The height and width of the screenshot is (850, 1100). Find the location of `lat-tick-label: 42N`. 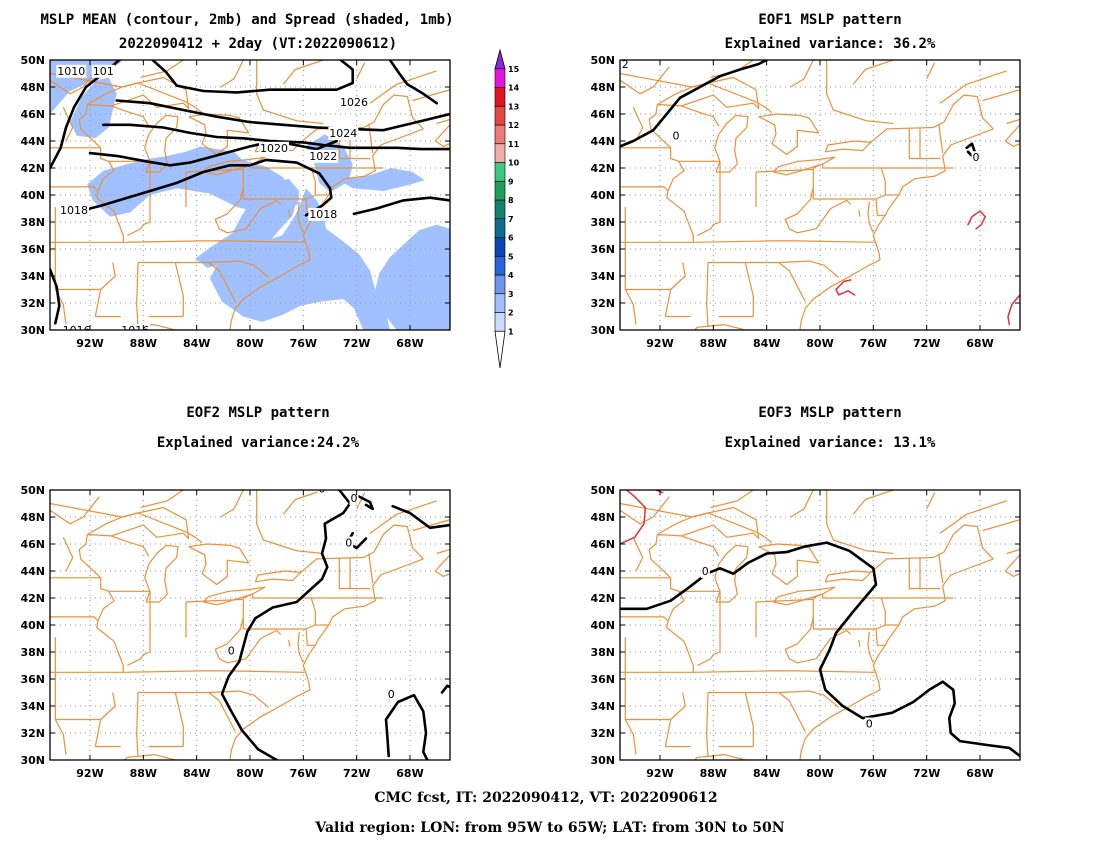

lat-tick-label: 42N is located at coordinates (32, 168).